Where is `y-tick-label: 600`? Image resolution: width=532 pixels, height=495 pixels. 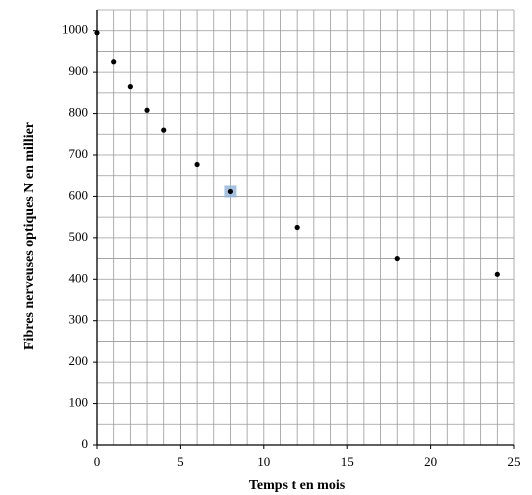 y-tick-label: 600 is located at coordinates (79, 194).